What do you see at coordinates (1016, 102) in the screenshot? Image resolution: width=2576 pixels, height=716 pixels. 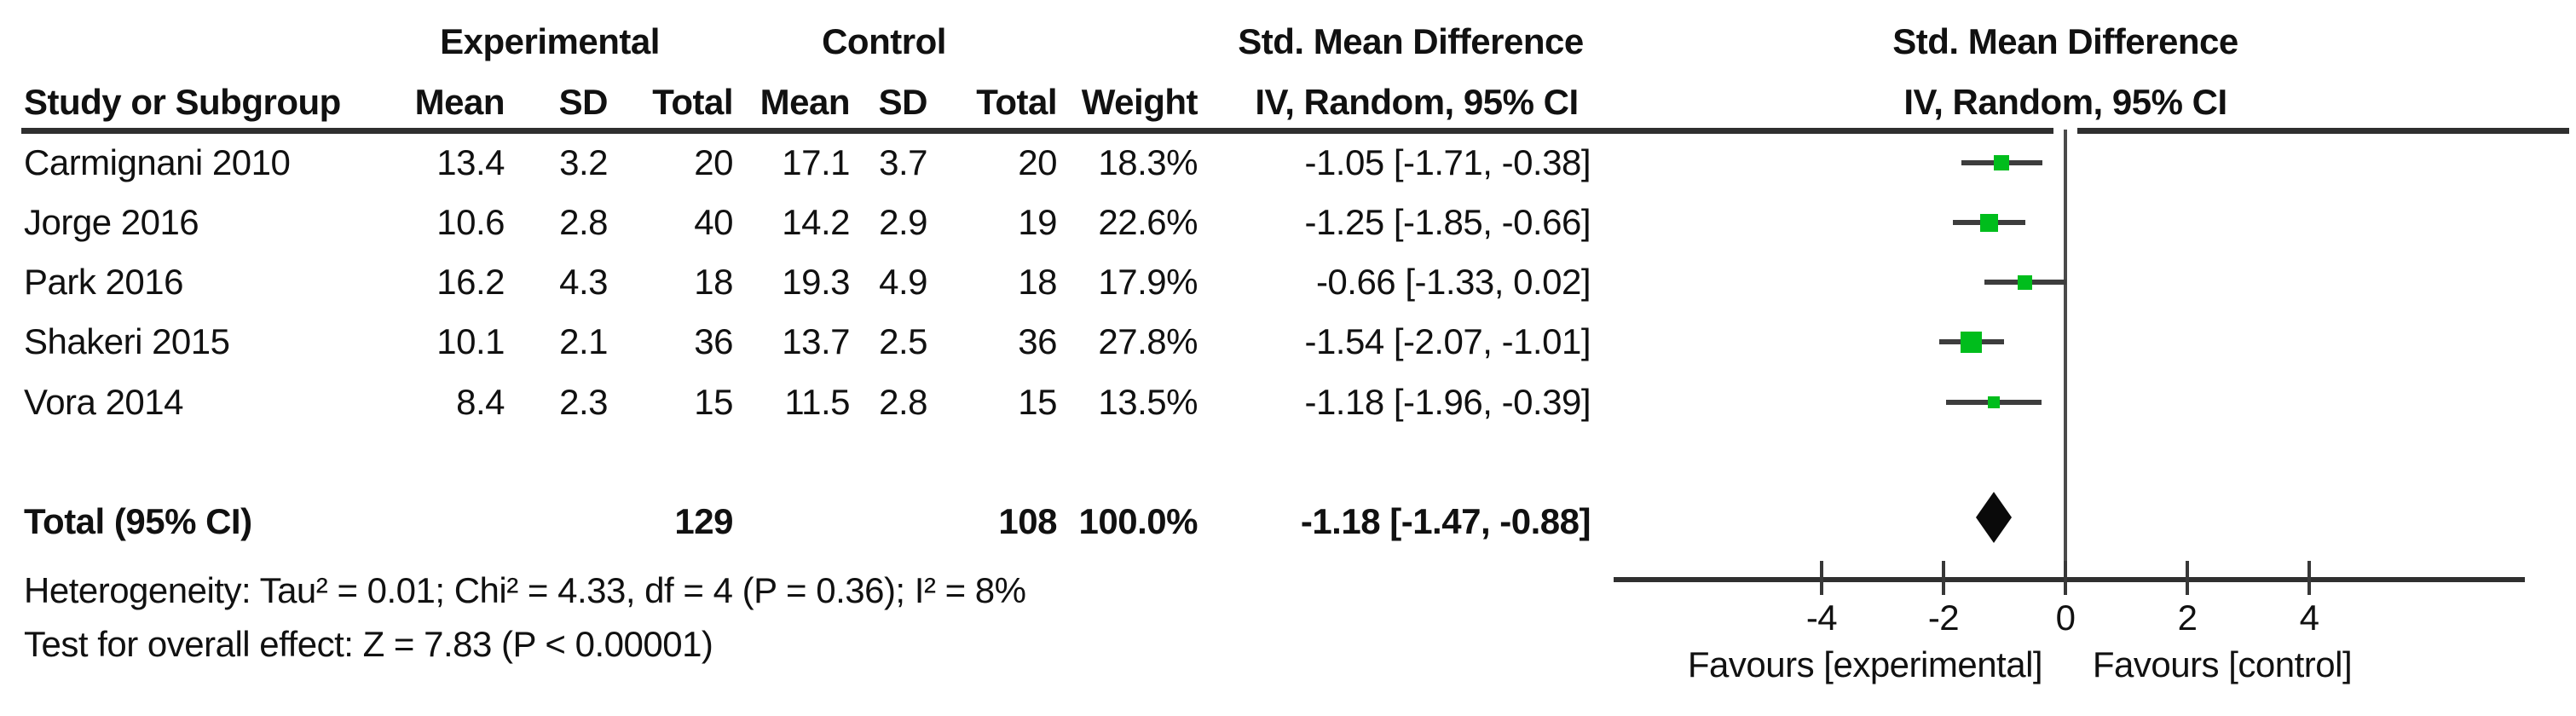 I see `col-header-ctrl-total: Total` at bounding box center [1016, 102].